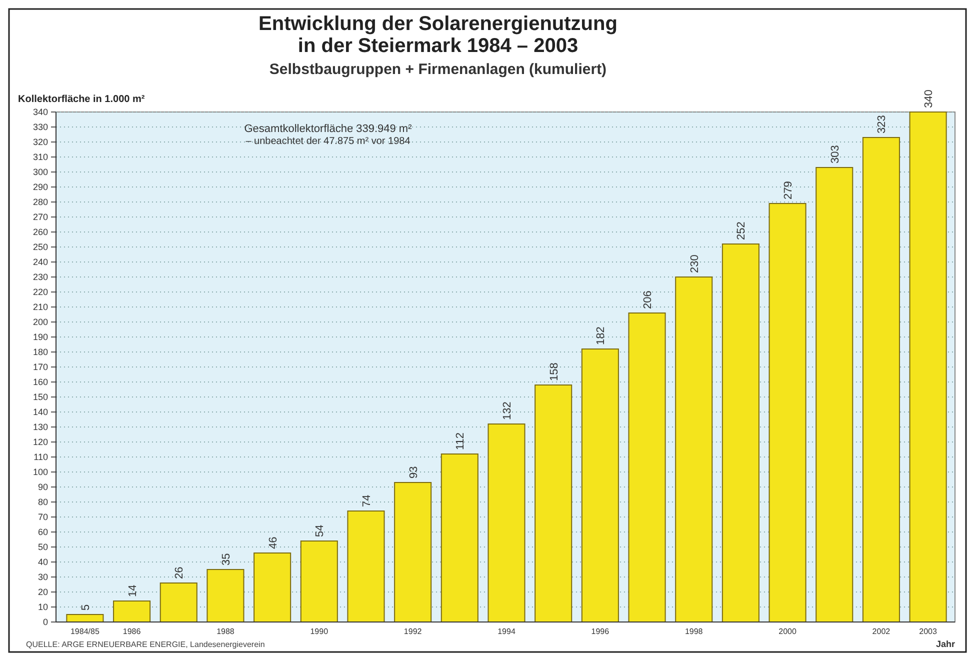 This screenshot has height=662, width=975. What do you see at coordinates (225, 631) in the screenshot?
I see `x-tick-label: 1988` at bounding box center [225, 631].